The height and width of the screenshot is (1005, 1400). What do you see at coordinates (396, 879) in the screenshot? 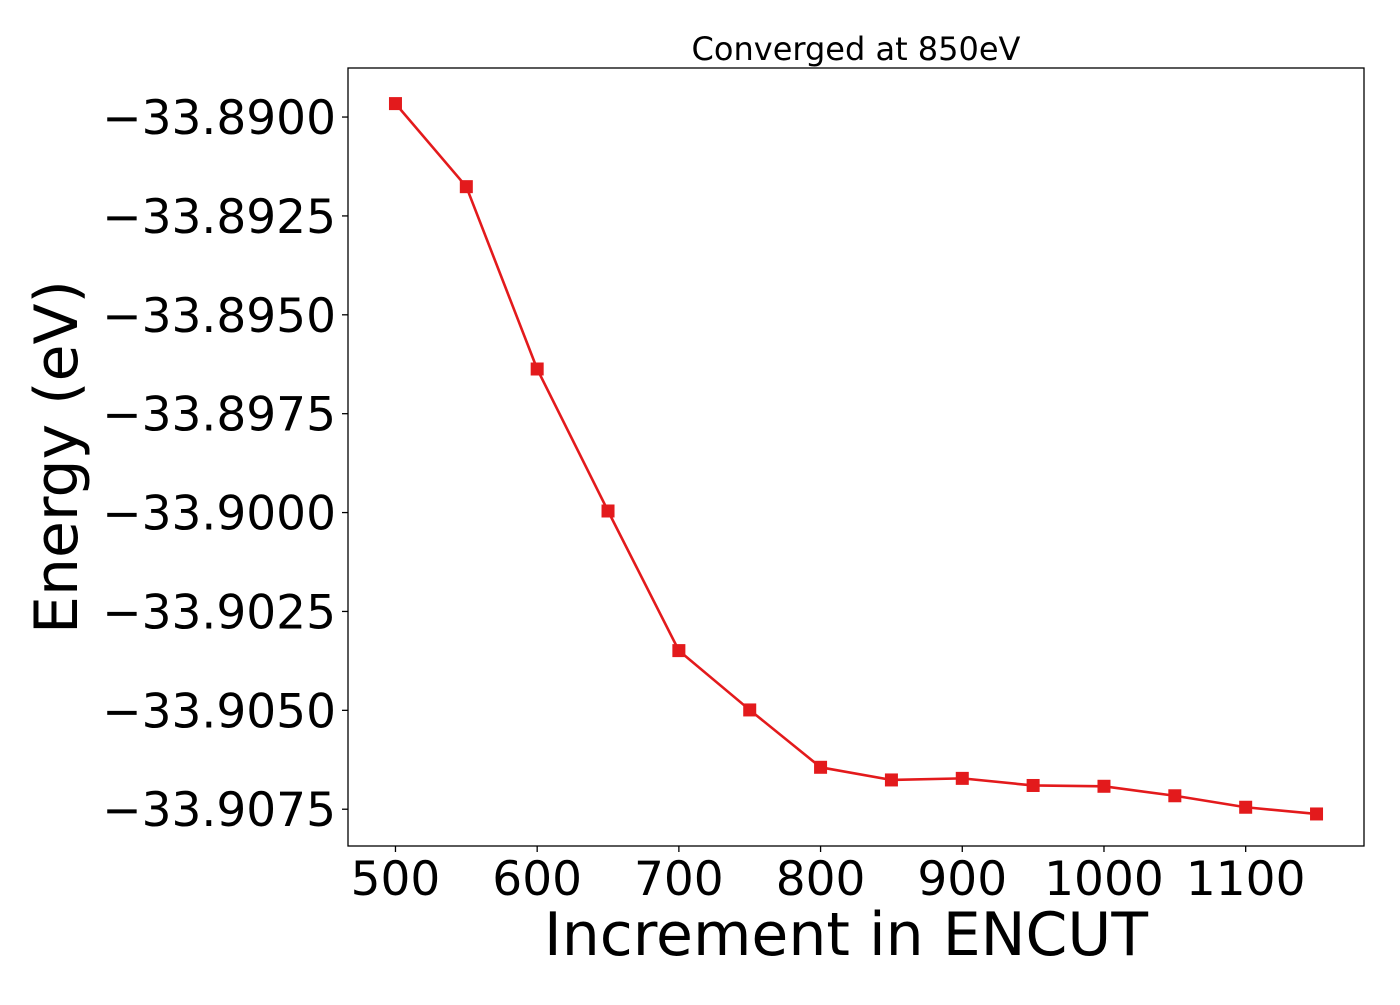
I see `x-tick-label: 500` at bounding box center [396, 879].